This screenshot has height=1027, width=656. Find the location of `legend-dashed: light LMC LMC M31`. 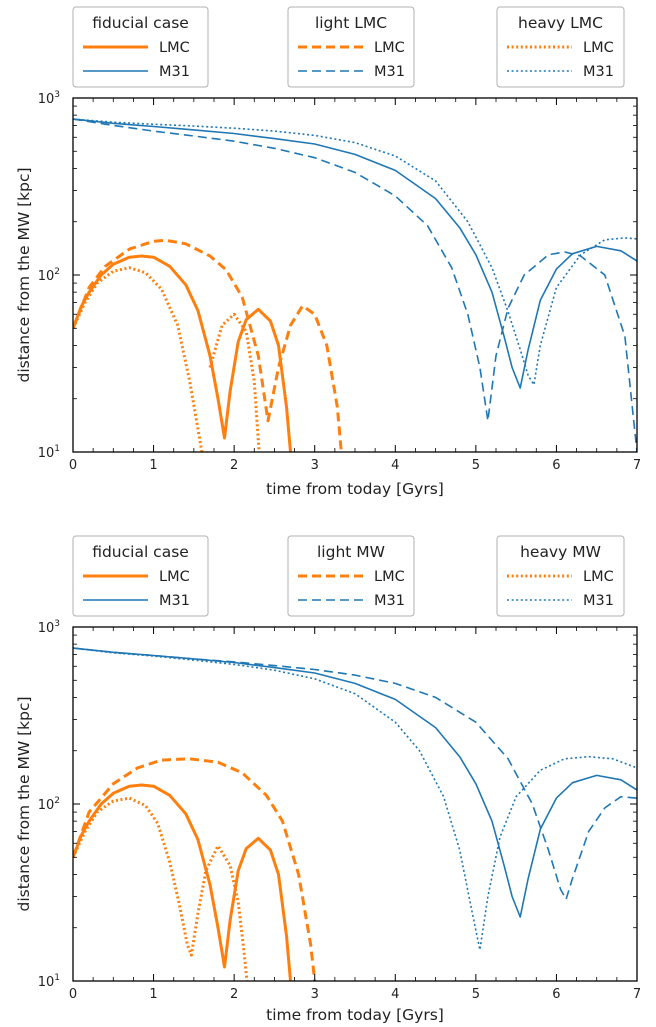

legend-dashed: light LMC LMC M31 is located at coordinates (351, 47).